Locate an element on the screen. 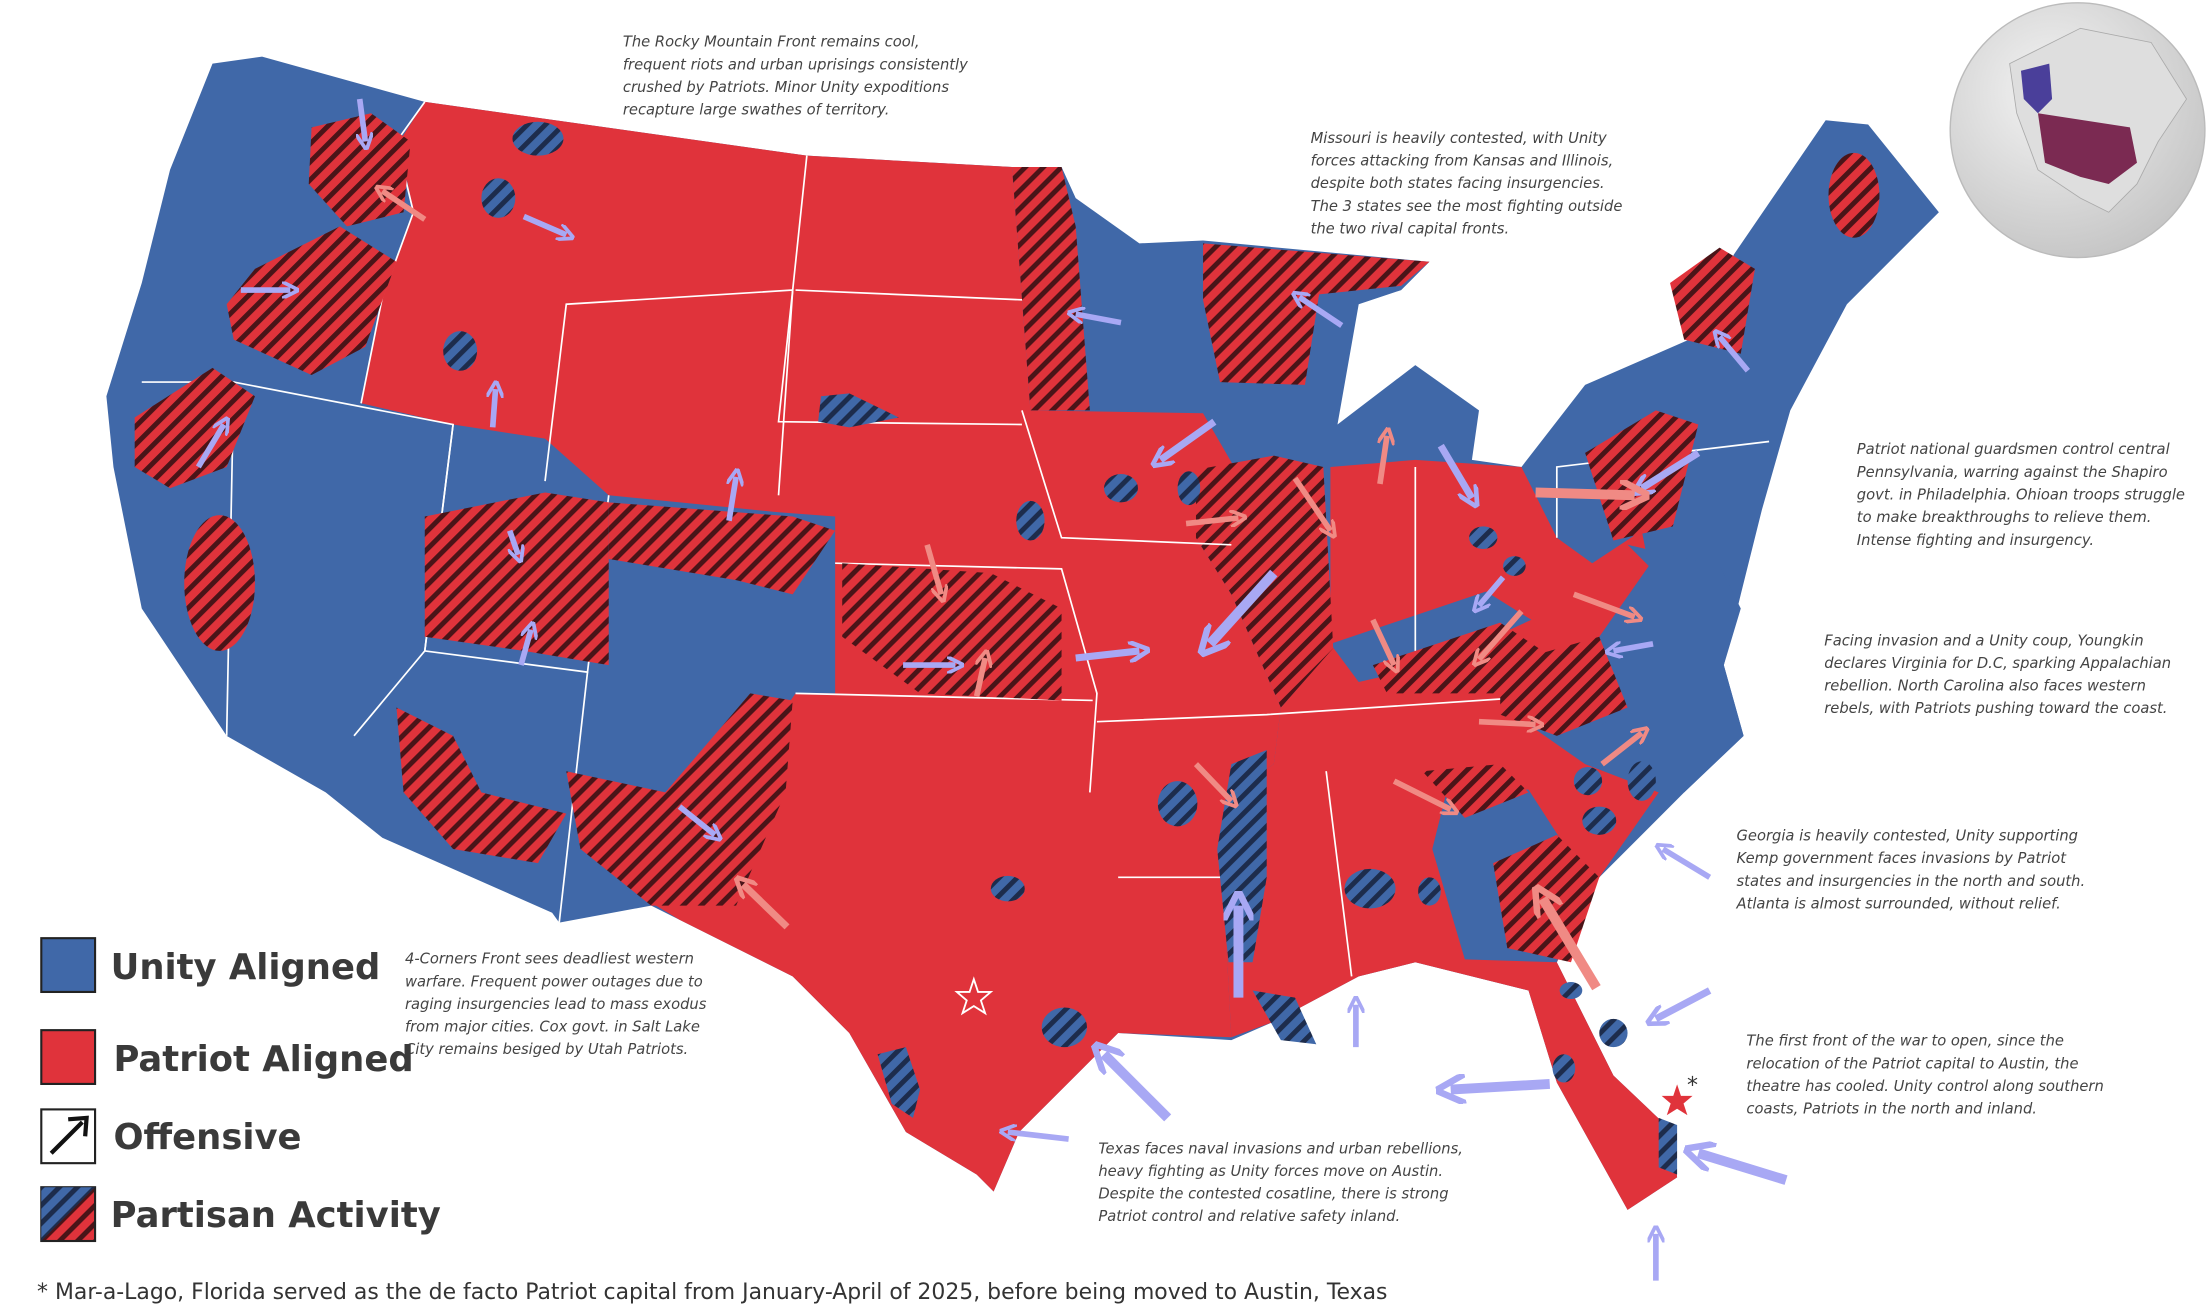 The image size is (2208, 1316). legend-label-offensive: Offensive is located at coordinates (207, 1137).